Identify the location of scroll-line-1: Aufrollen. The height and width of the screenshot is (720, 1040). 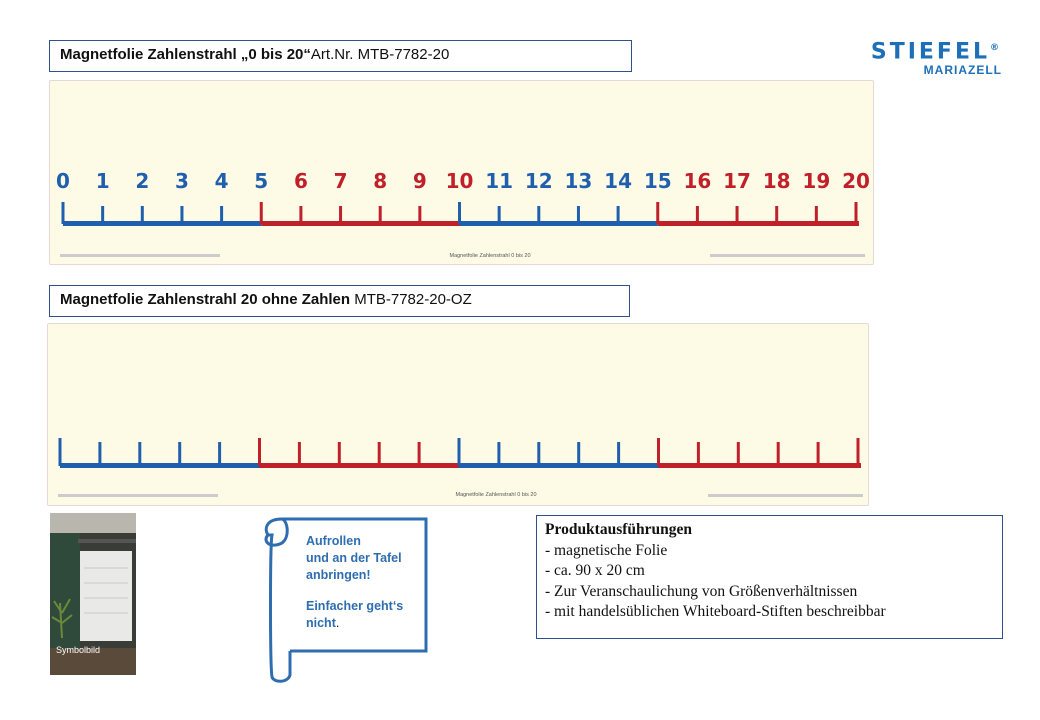
(333, 541).